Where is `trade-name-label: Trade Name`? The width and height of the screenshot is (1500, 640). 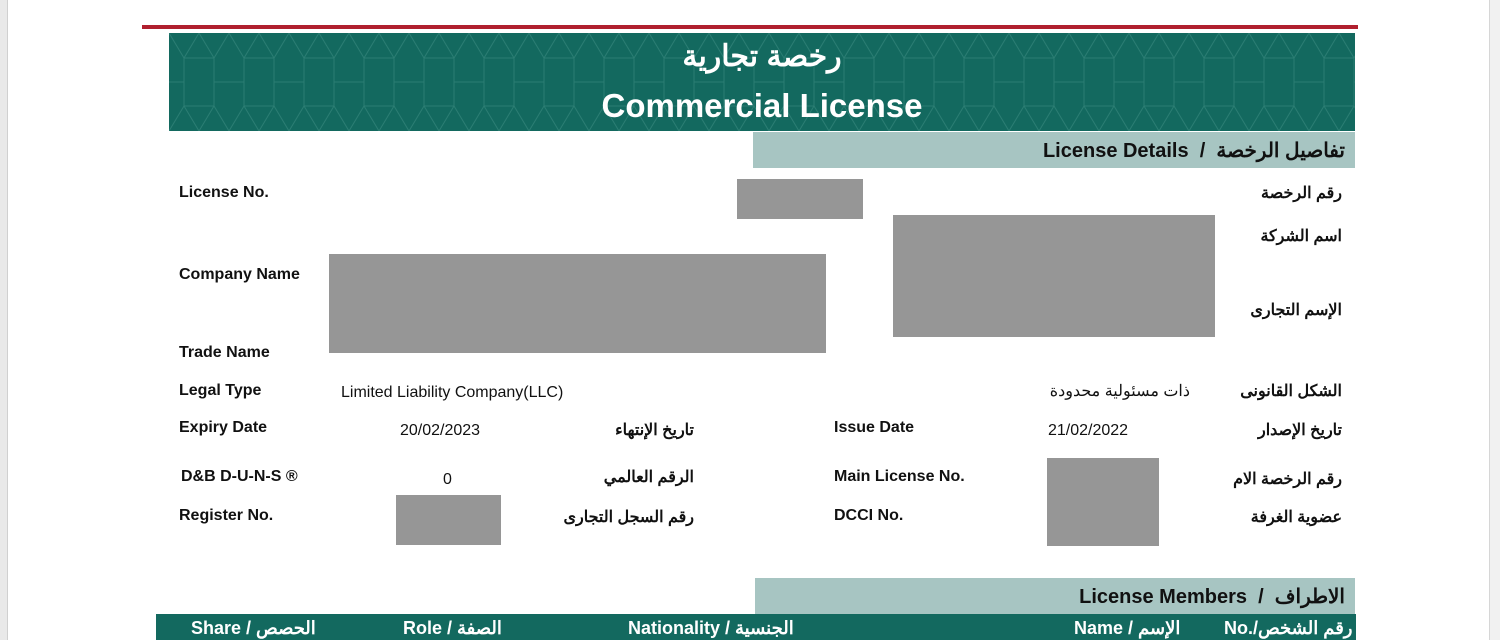
trade-name-label: Trade Name is located at coordinates (224, 352).